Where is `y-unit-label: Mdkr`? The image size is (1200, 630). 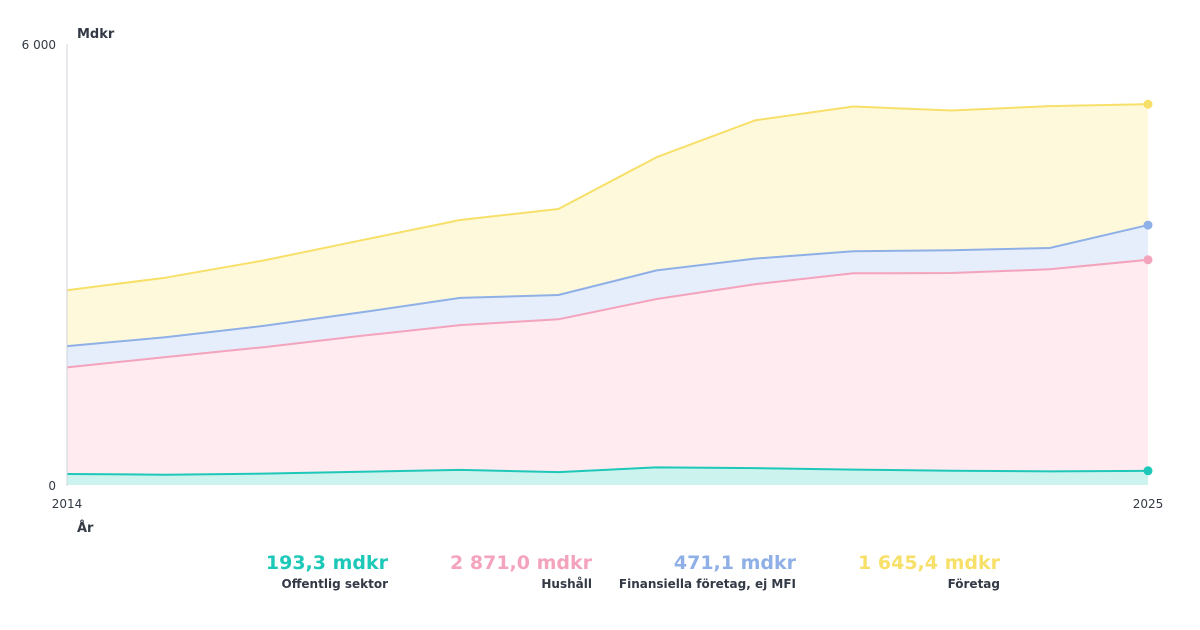
y-unit-label: Mdkr is located at coordinates (96, 34).